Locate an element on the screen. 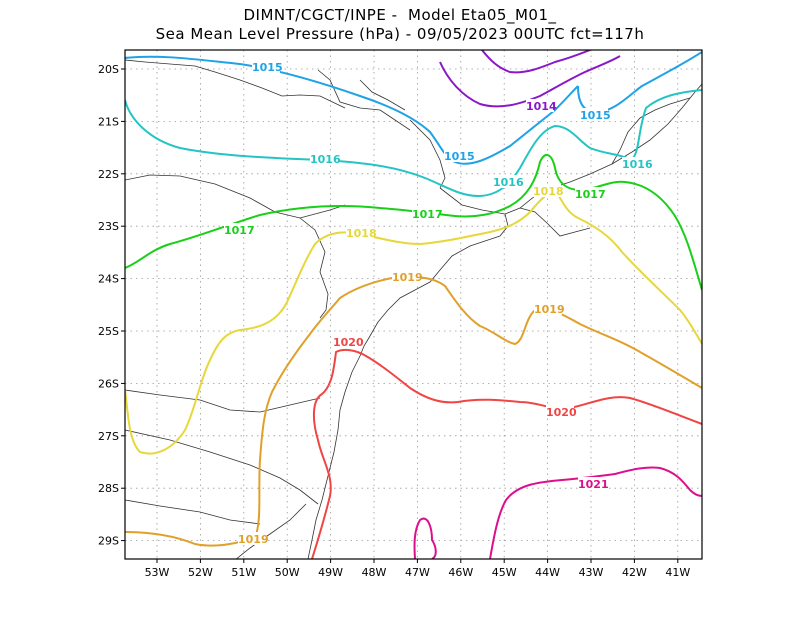 The image size is (800, 618). label-1020-a: 1020 is located at coordinates (348, 342).